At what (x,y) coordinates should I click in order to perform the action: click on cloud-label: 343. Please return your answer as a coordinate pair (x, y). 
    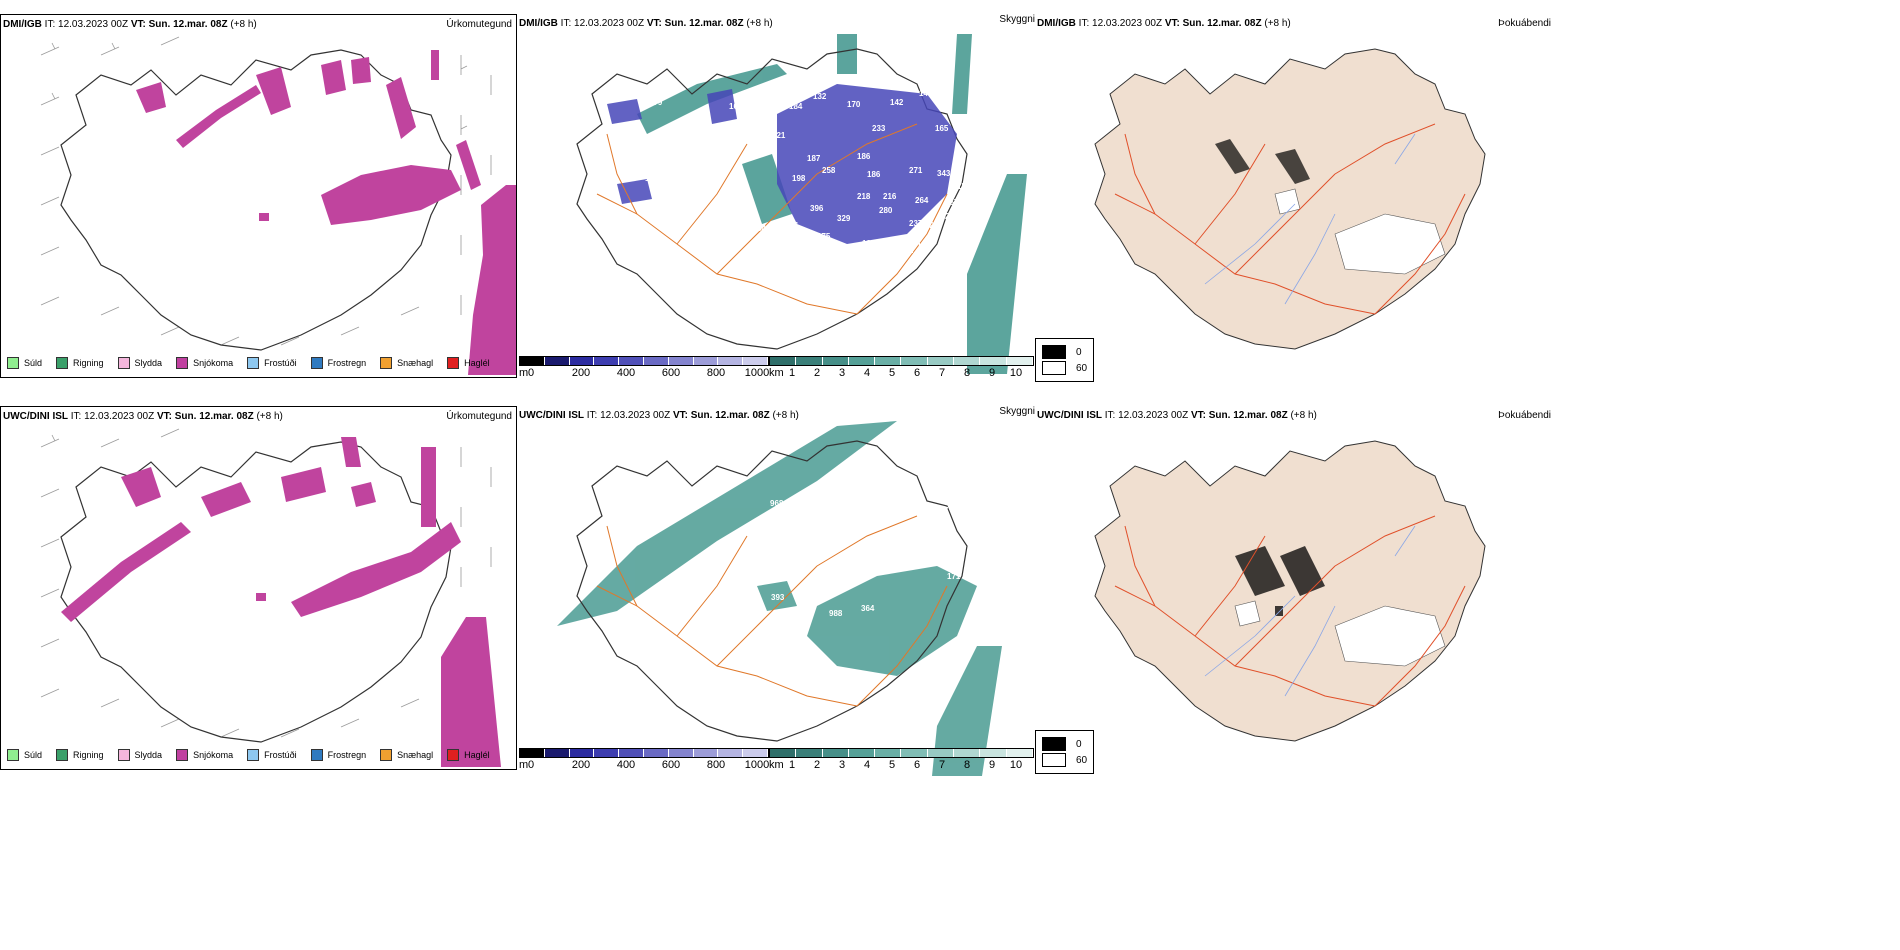
    Looking at the image, I should click on (944, 173).